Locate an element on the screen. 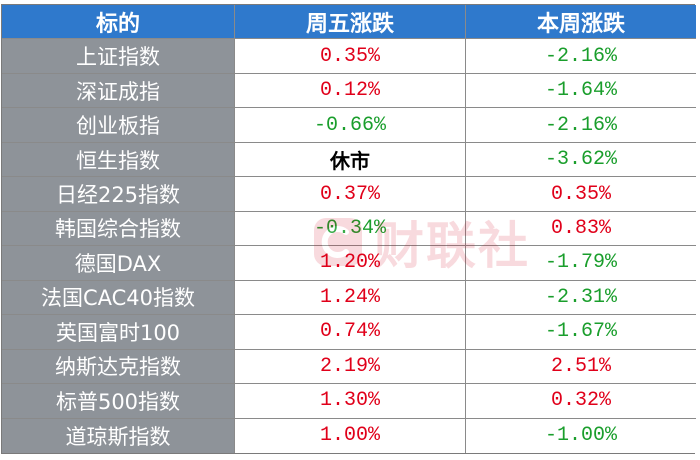 The image size is (700, 460). friday-change-value: 1.20% is located at coordinates (350, 263).